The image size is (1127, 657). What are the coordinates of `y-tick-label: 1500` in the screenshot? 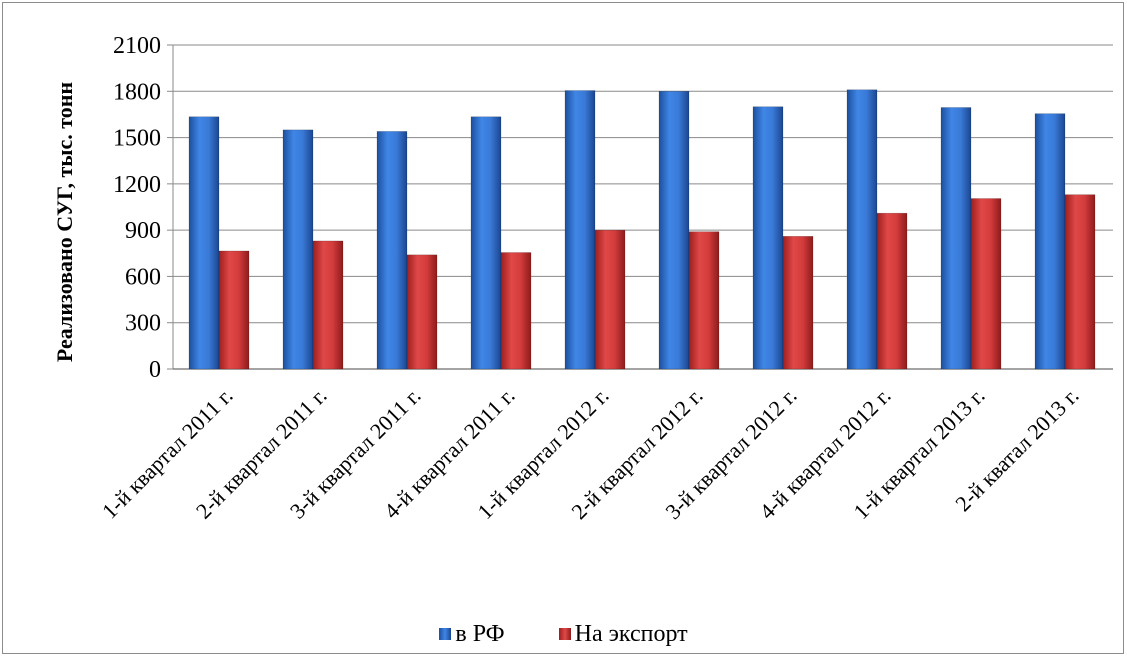 It's located at (137, 139).